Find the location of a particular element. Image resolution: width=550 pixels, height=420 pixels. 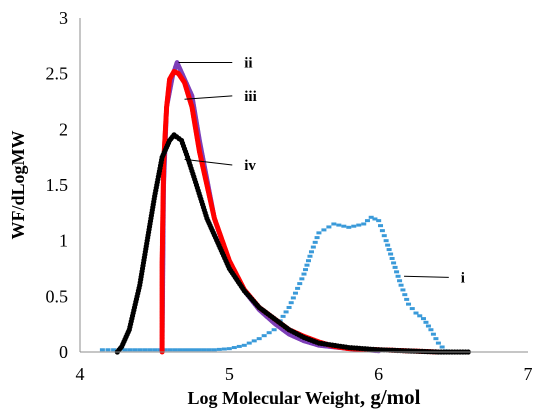

annotation-label-iv: iv is located at coordinates (250, 166).